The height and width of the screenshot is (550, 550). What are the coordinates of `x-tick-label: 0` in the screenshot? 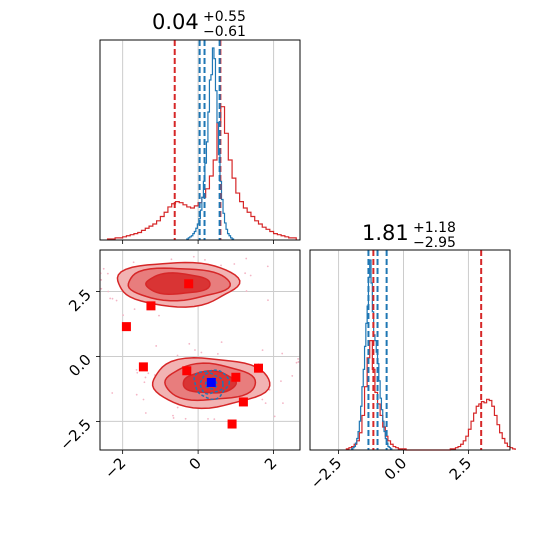 It's located at (194, 463).